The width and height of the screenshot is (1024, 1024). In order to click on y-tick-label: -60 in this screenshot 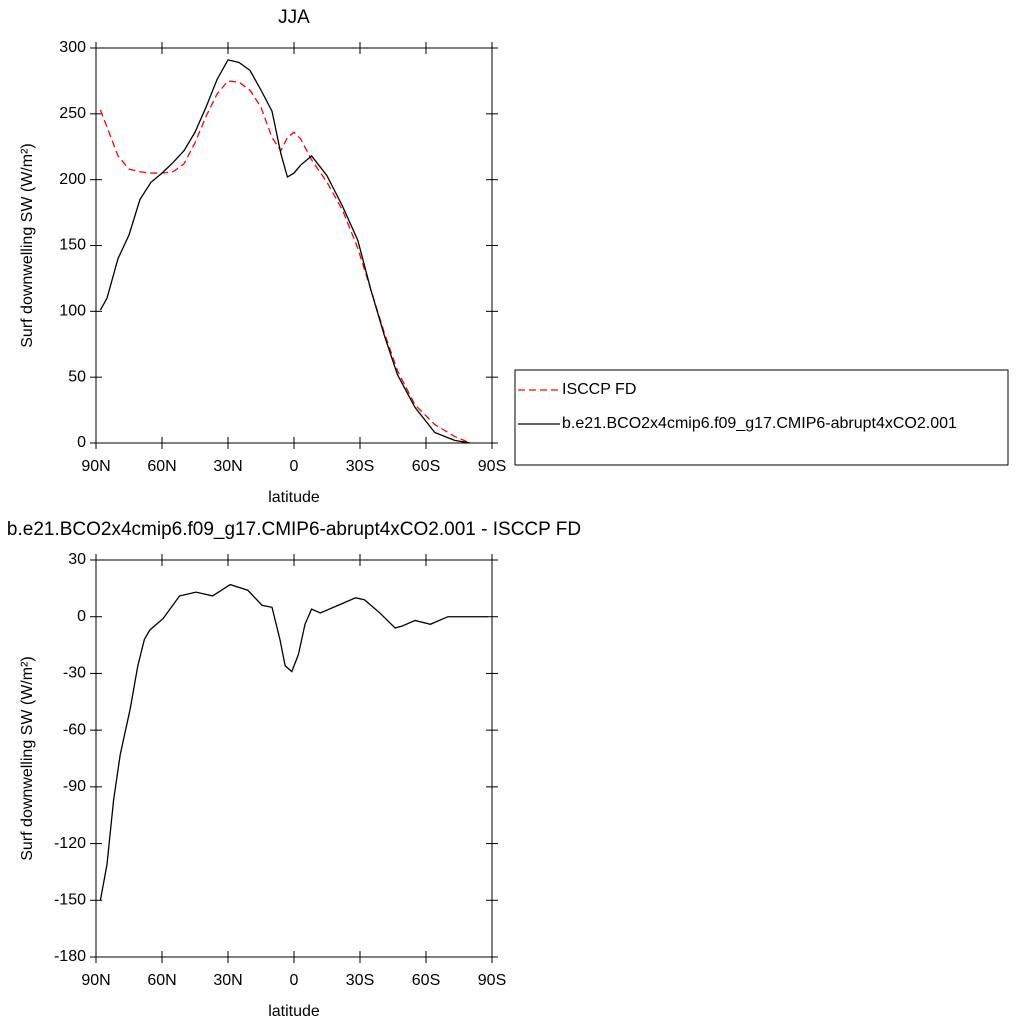, I will do `click(74, 729)`.